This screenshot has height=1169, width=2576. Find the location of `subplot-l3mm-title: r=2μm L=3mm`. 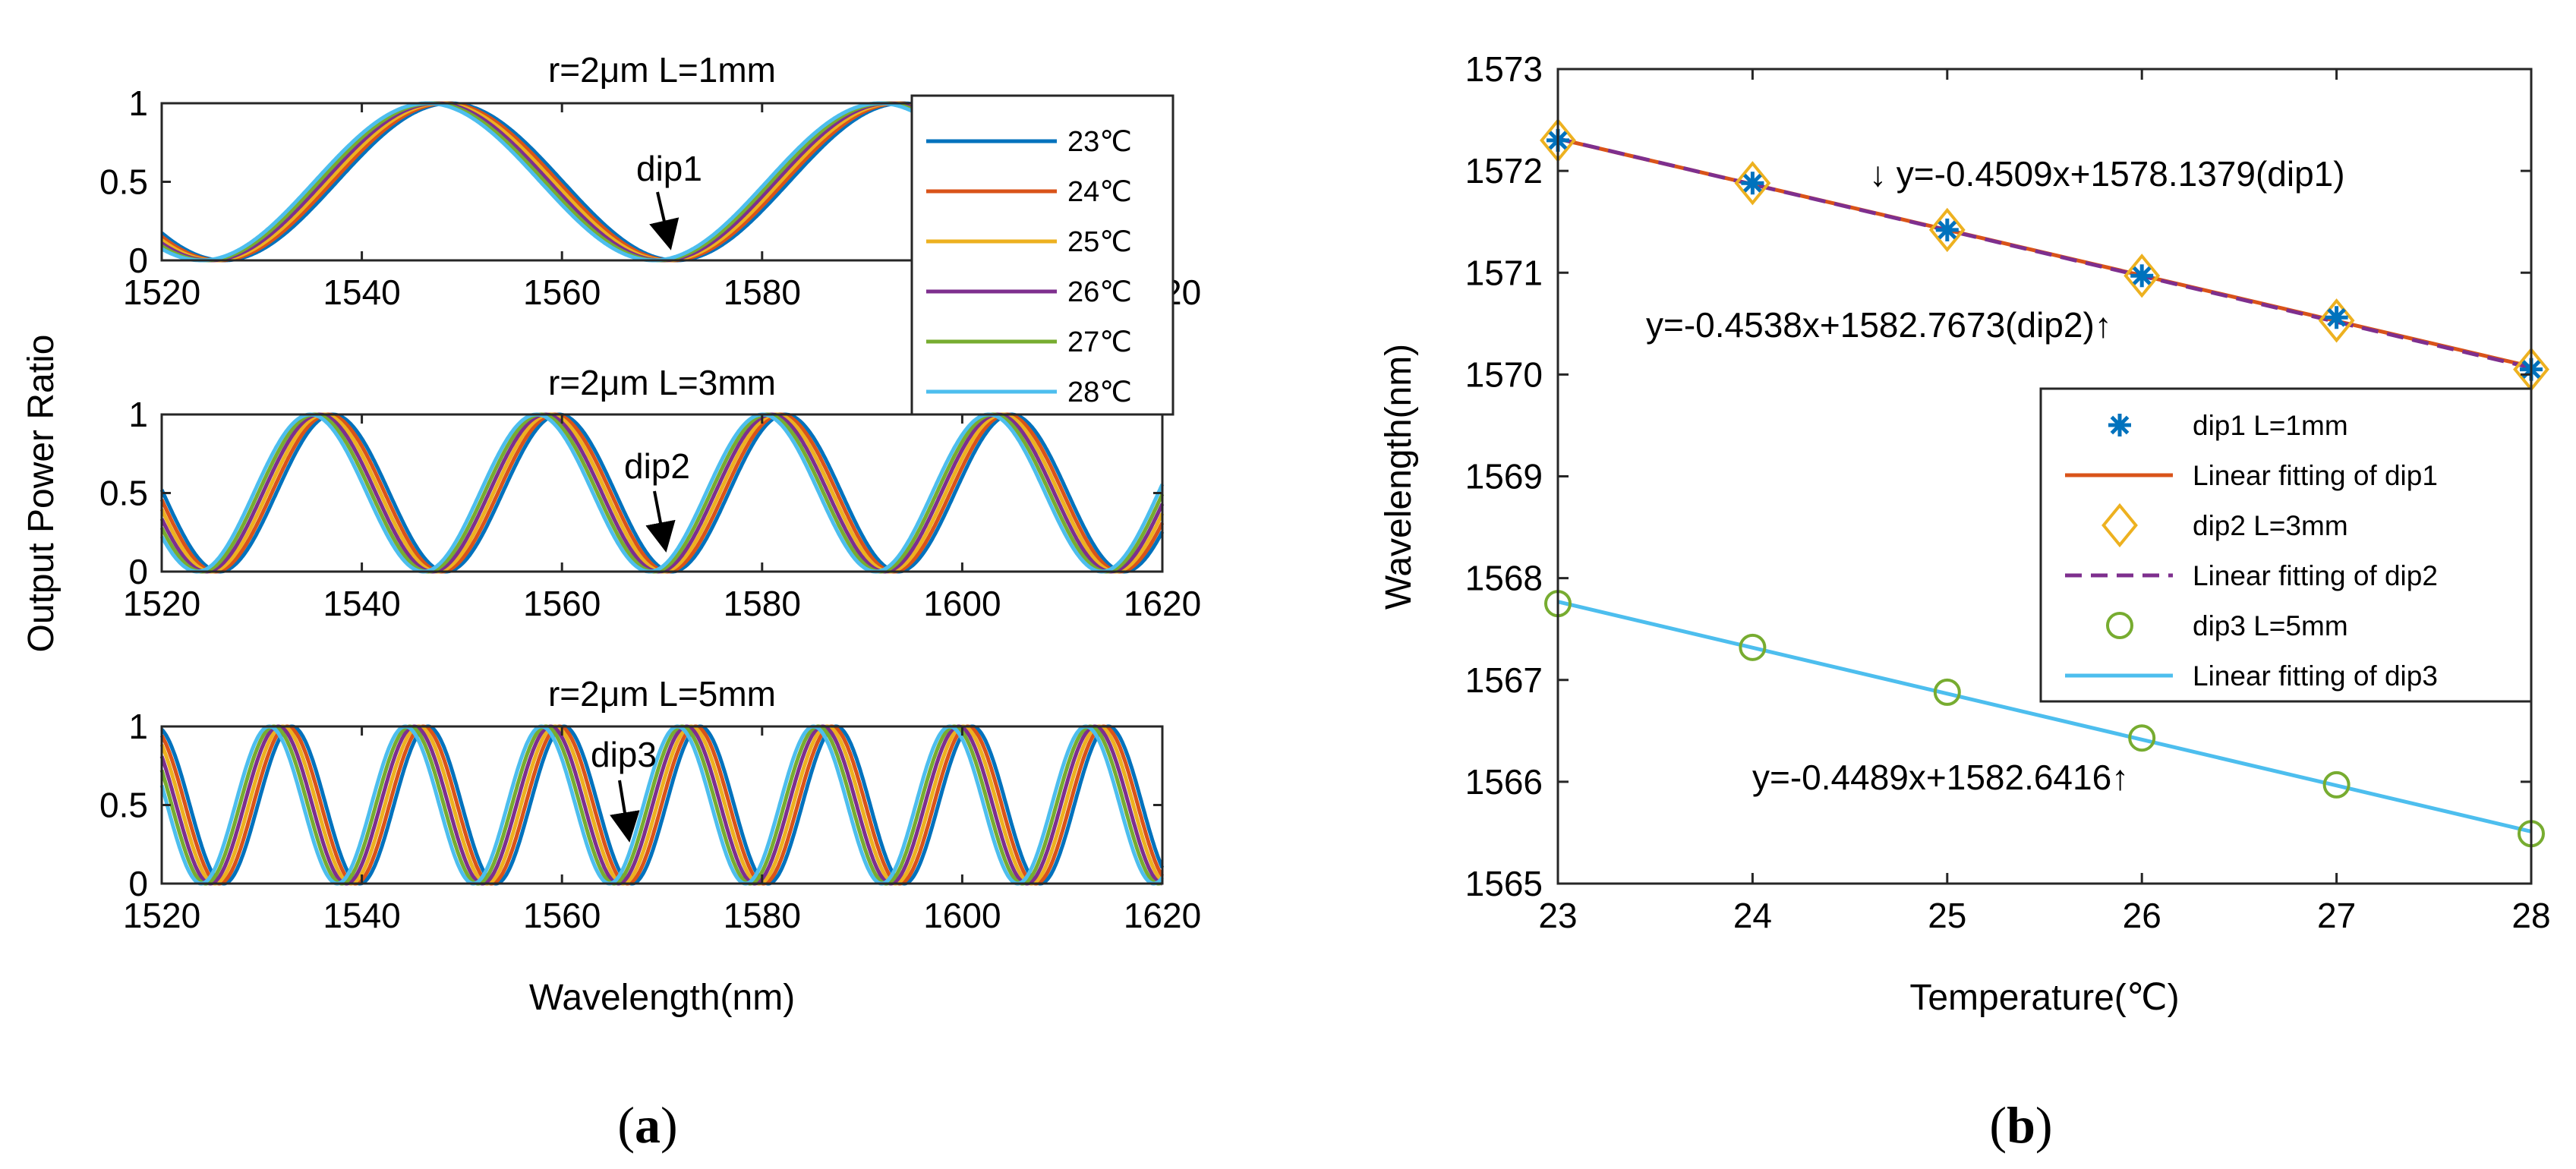

subplot-l3mm-title: r=2μm L=3mm is located at coordinates (662, 382).